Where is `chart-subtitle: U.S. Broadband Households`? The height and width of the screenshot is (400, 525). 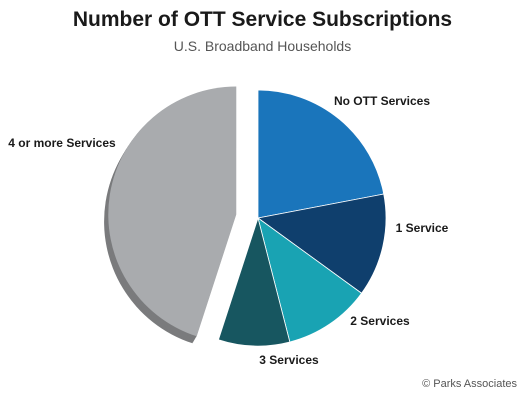
chart-subtitle: U.S. Broadband Households is located at coordinates (262, 46).